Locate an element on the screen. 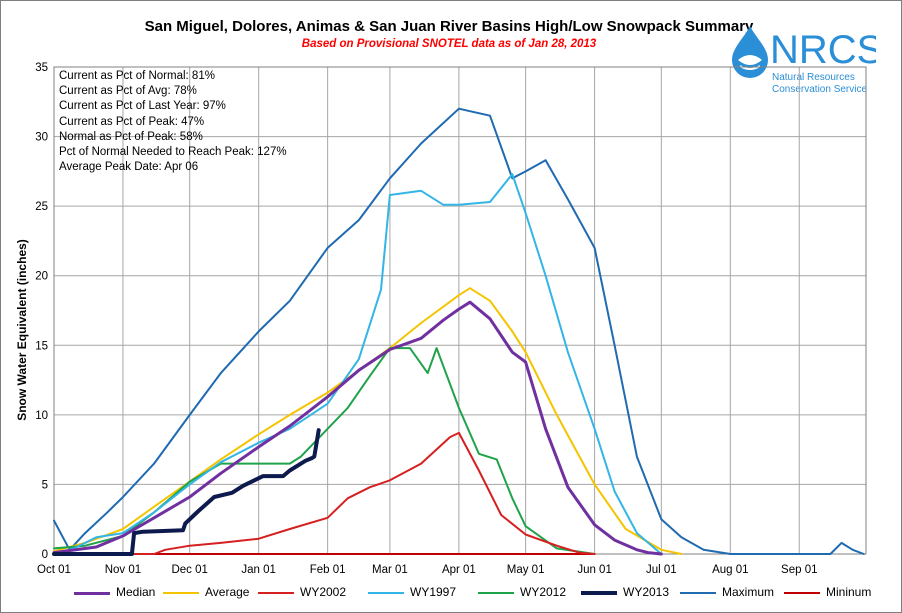  x-tick-label: Apr 01 is located at coordinates (459, 570).